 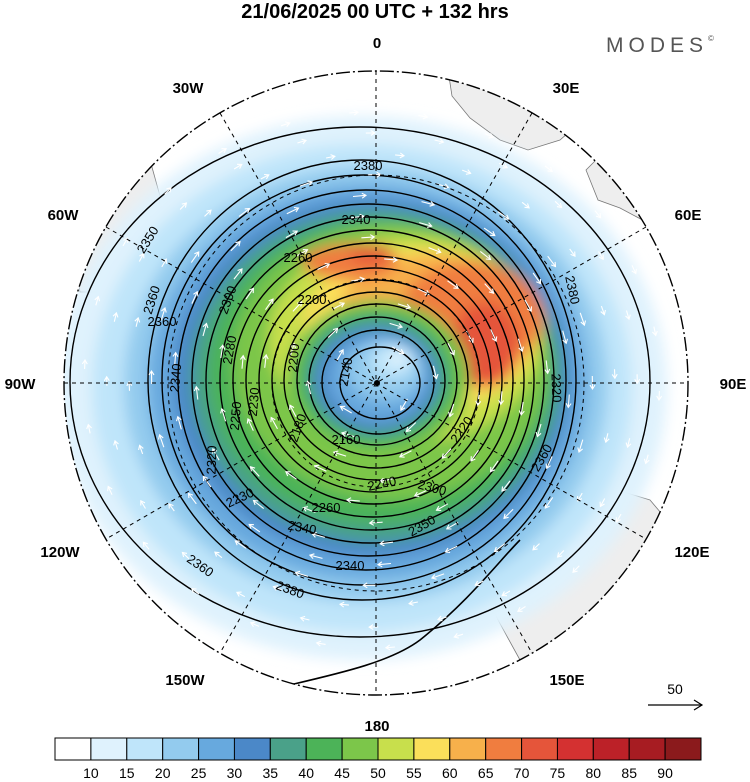 I want to click on lon-label-150e: 150E, so click(x=566, y=680).